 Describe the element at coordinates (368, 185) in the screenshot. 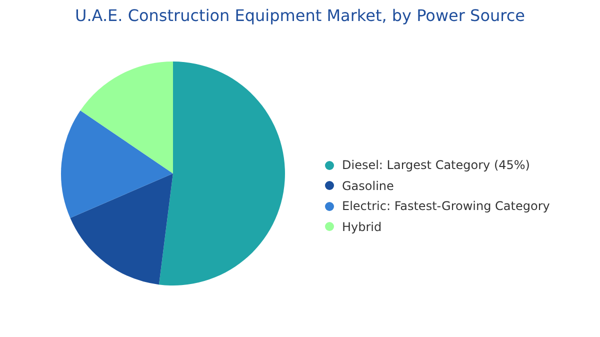

I see `legend-label: Gasoline` at that location.